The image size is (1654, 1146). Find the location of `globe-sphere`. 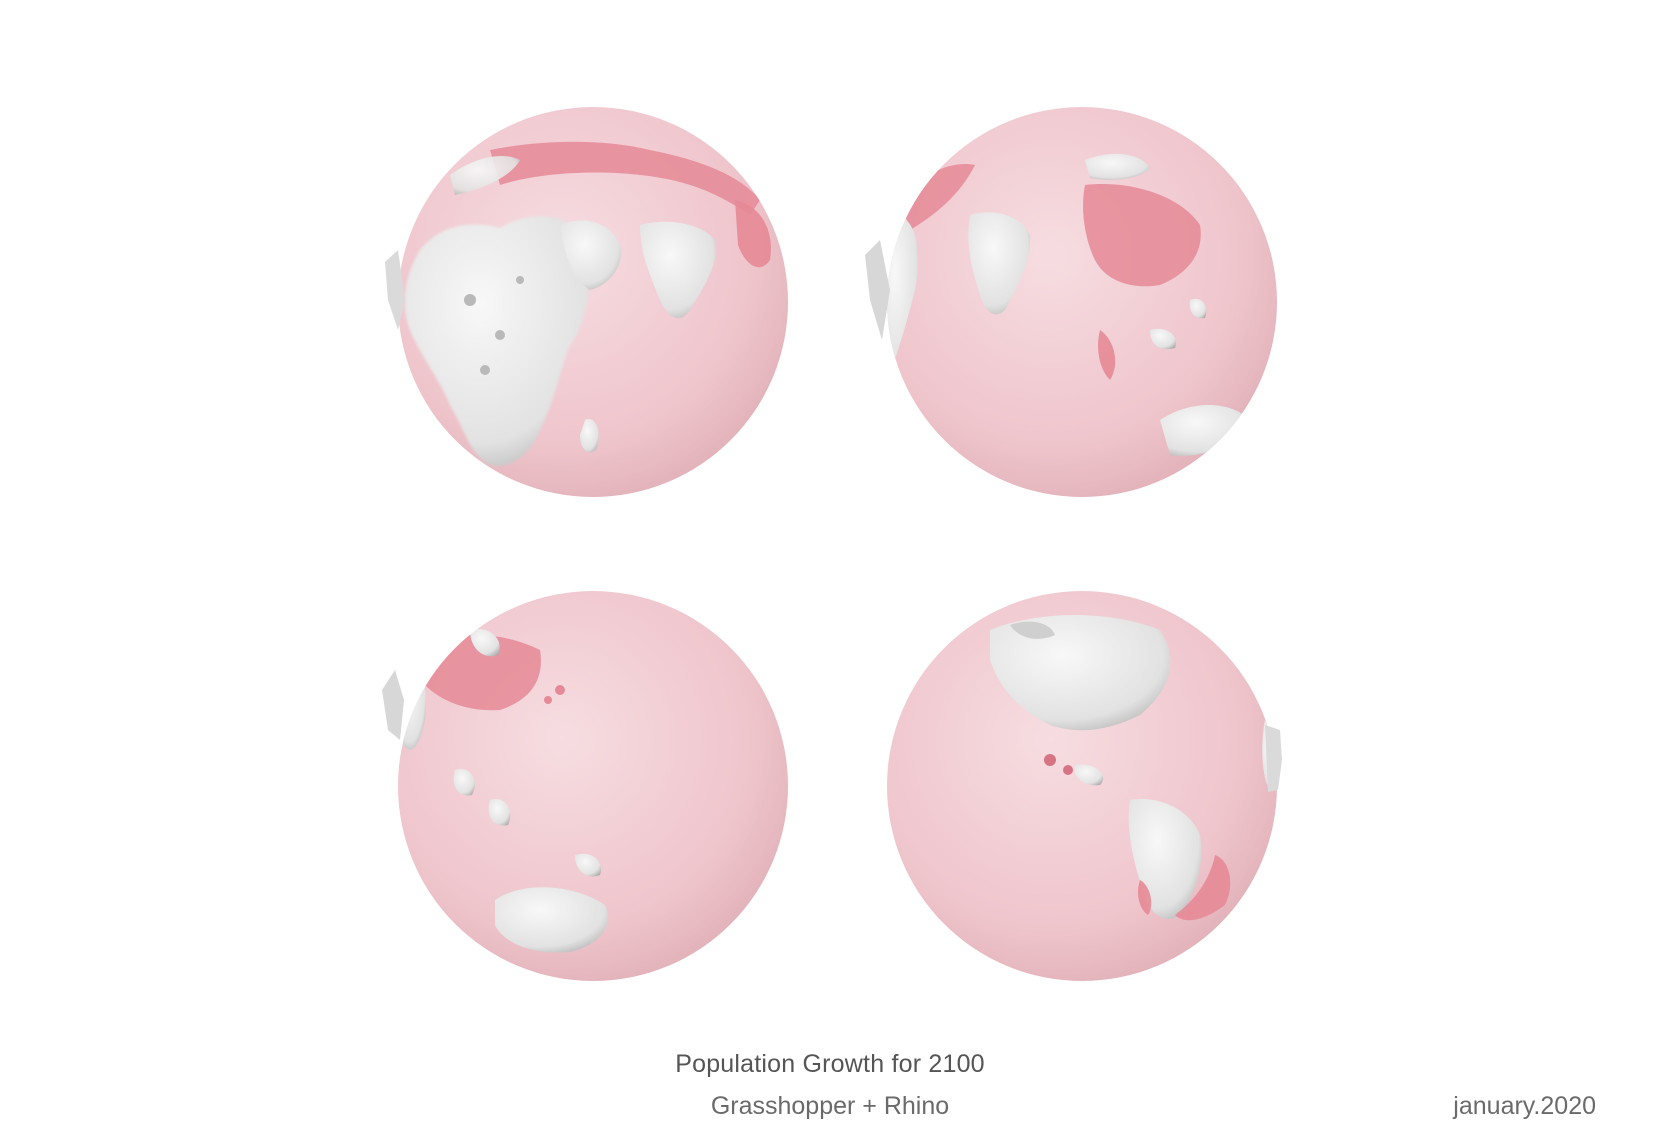

globe-sphere is located at coordinates (1082, 302).